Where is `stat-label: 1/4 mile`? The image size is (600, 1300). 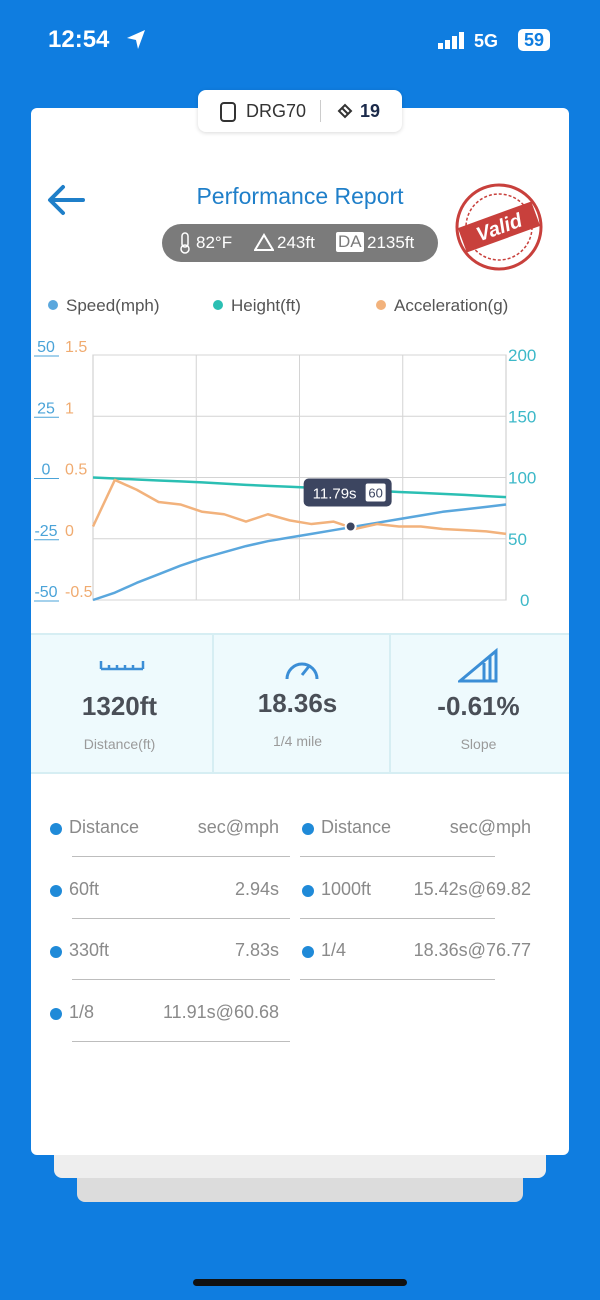 stat-label: 1/4 mile is located at coordinates (297, 741).